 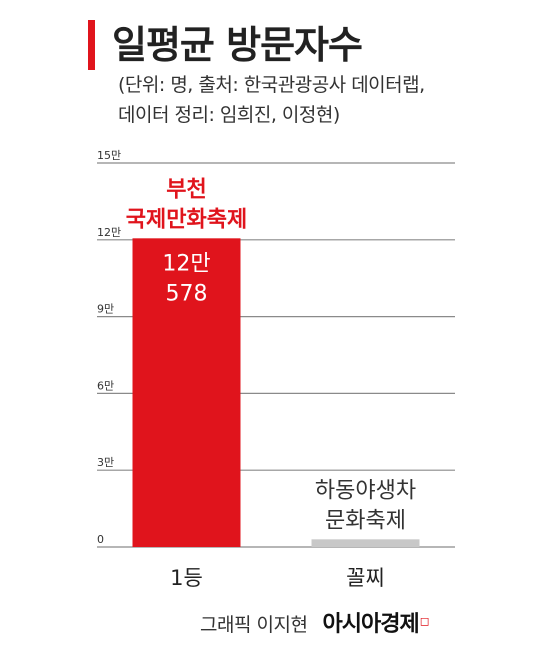 What do you see at coordinates (186, 189) in the screenshot?
I see `bar-name-label: 부천` at bounding box center [186, 189].